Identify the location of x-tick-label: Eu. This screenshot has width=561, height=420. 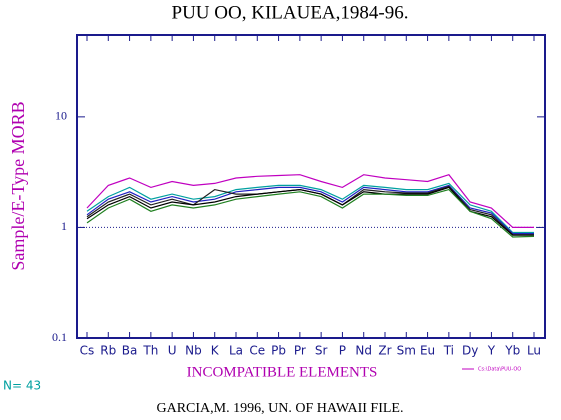
(427, 351).